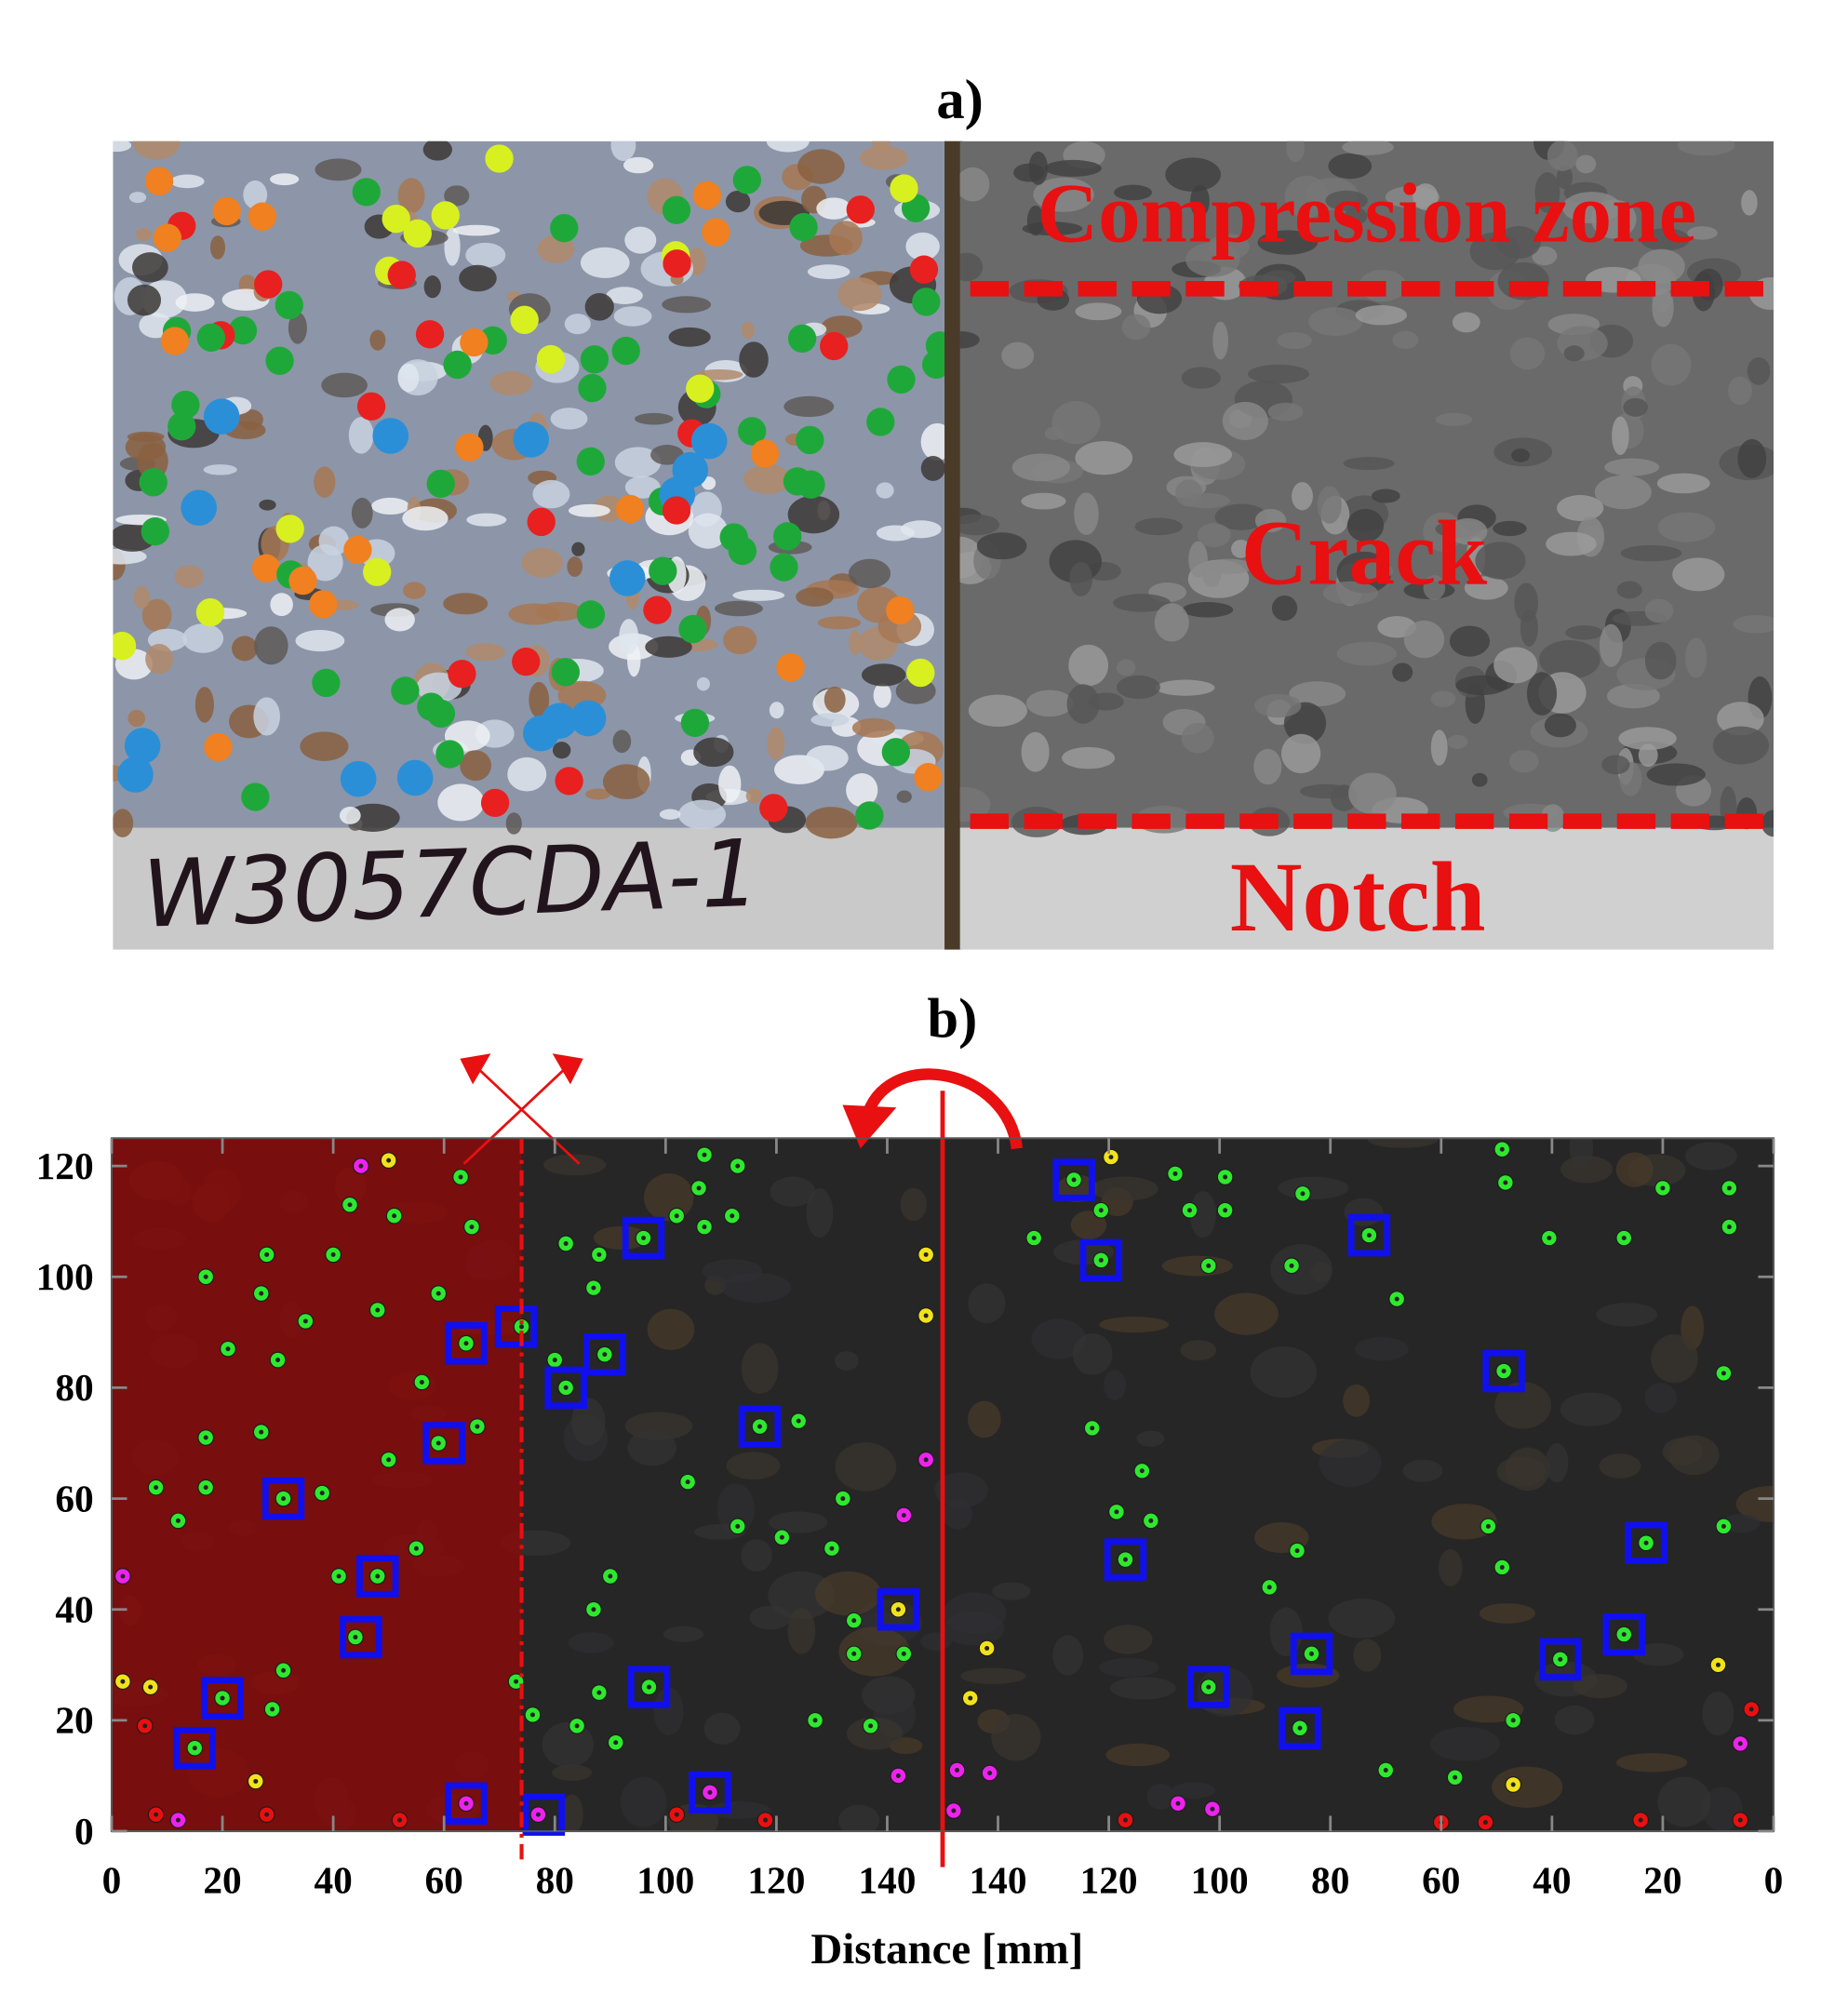  What do you see at coordinates (1441, 1879) in the screenshot?
I see `x-tick-label: 60` at bounding box center [1441, 1879].